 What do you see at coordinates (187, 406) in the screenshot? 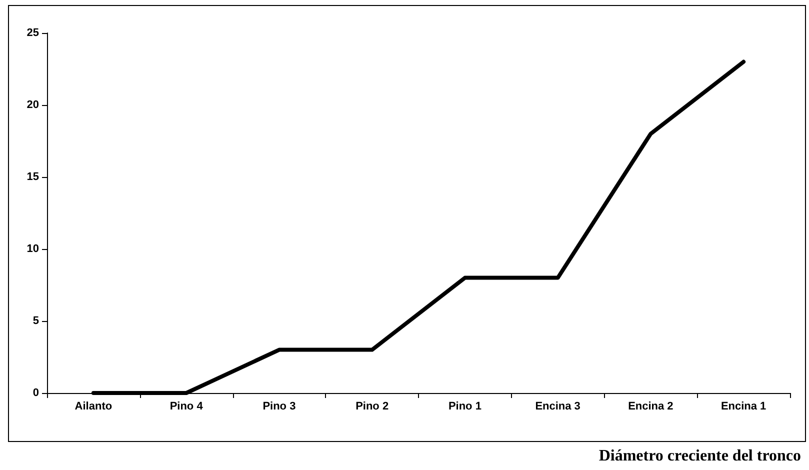
I see `x-tick-label: Pino 4` at bounding box center [187, 406].